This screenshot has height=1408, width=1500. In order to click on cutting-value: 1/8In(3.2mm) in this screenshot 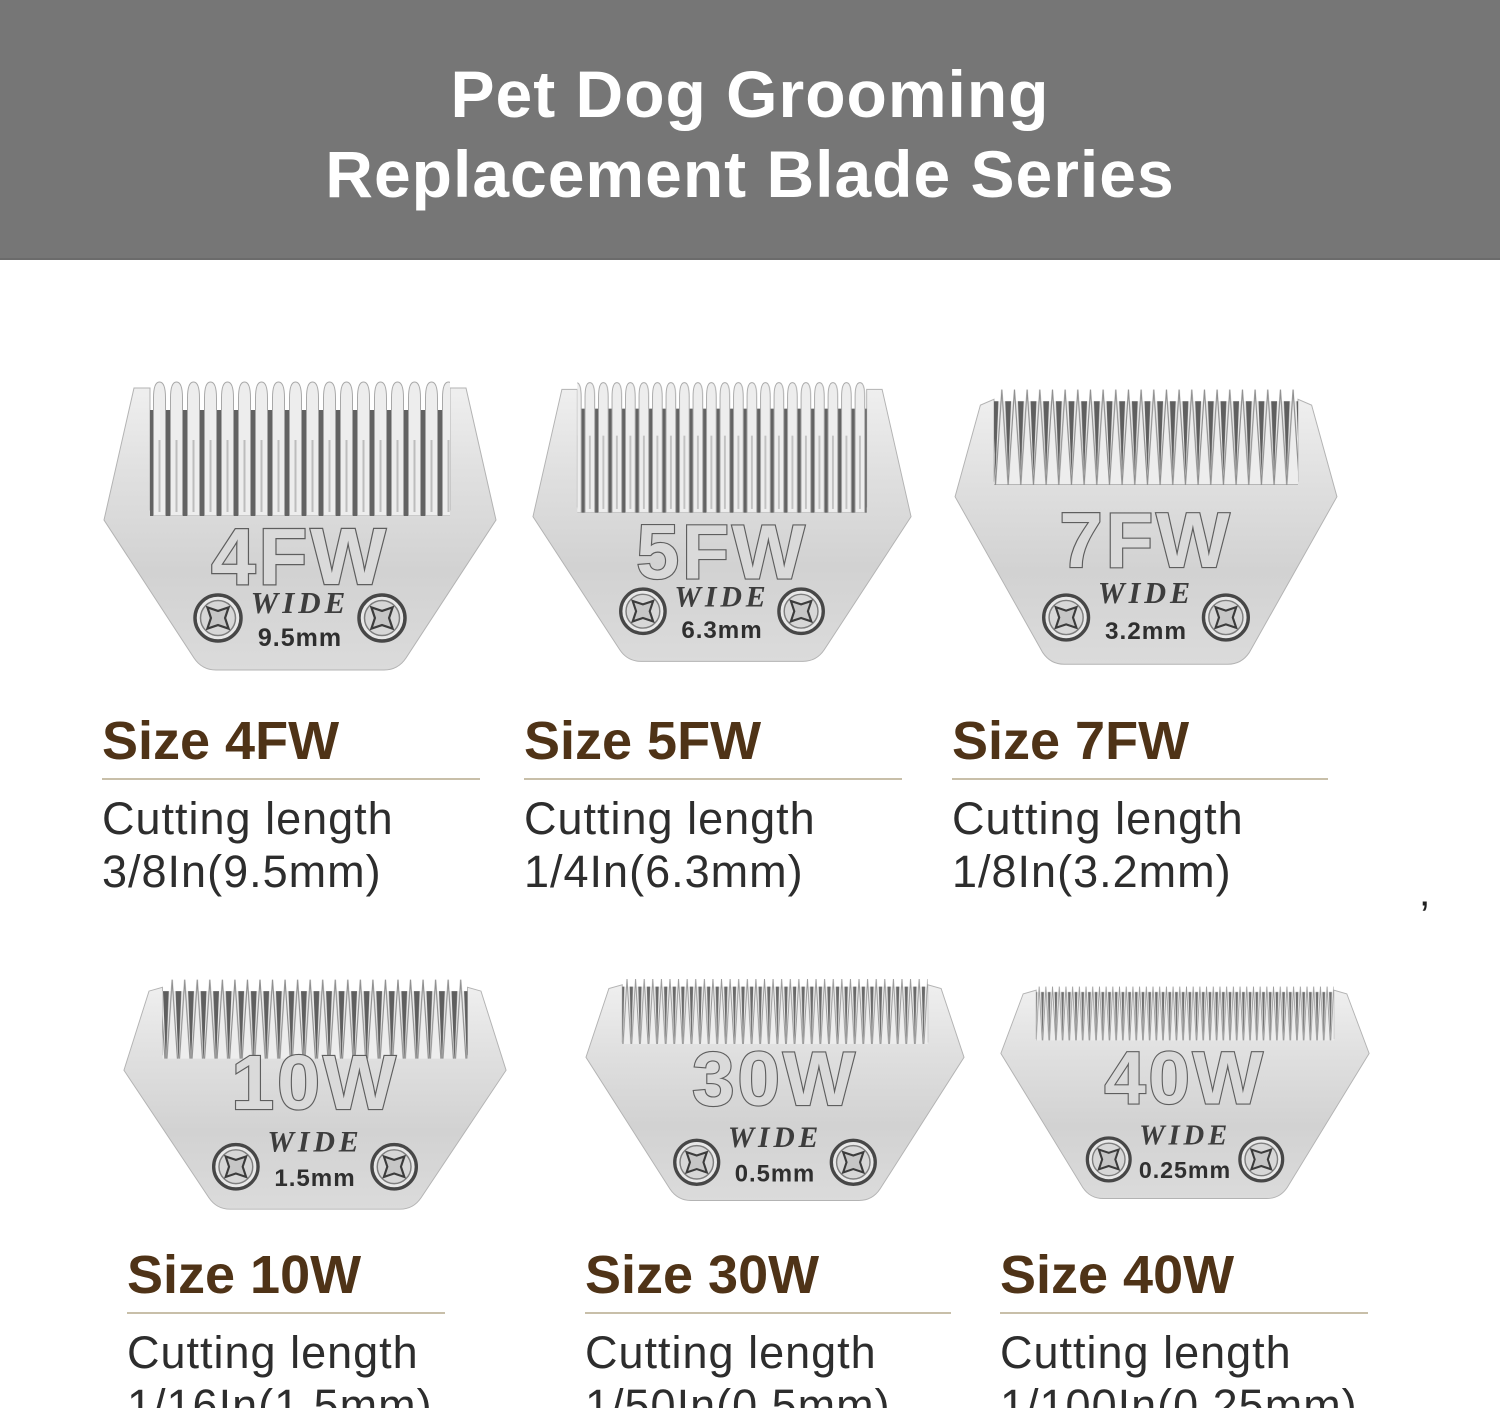, I will do `click(1092, 871)`.